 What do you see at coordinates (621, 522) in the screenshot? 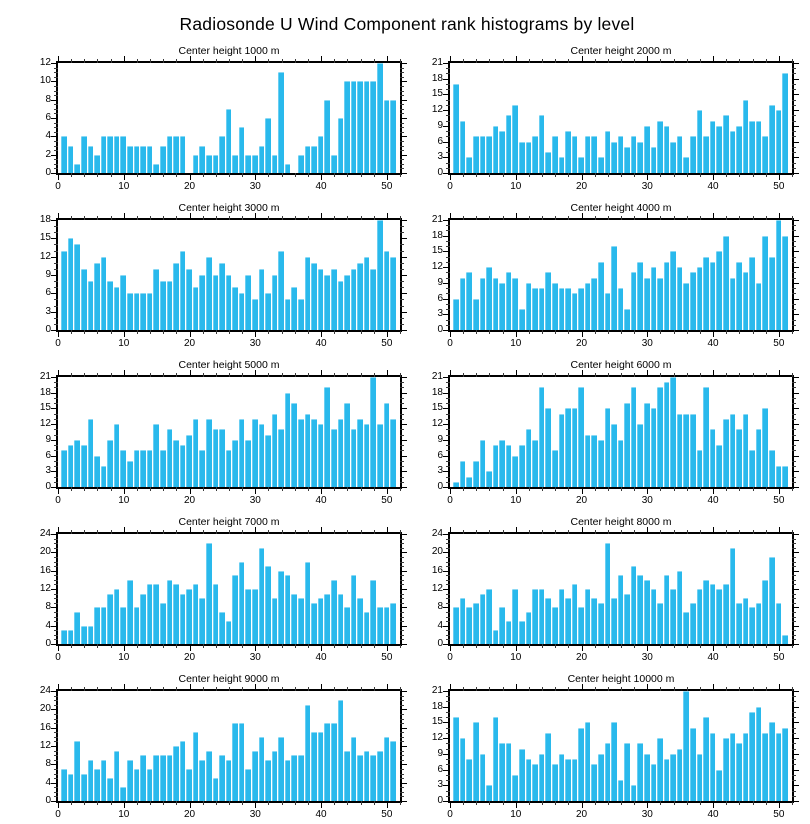
I see `subplot-title: Center height 8000 m` at bounding box center [621, 522].